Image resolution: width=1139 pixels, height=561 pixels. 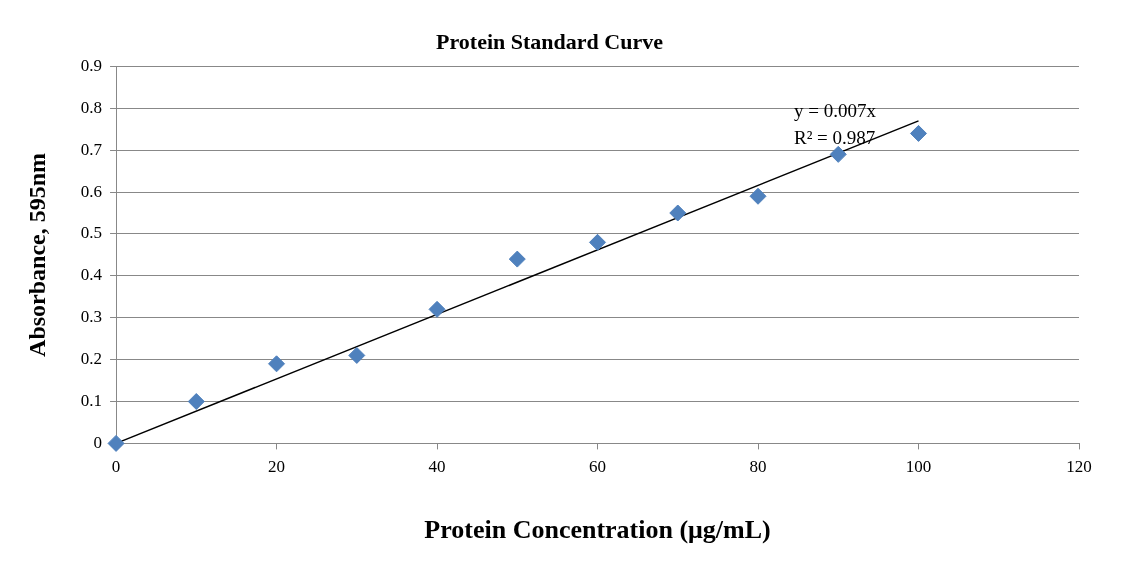 I want to click on y-tick-label: 0.2, so click(x=91, y=359).